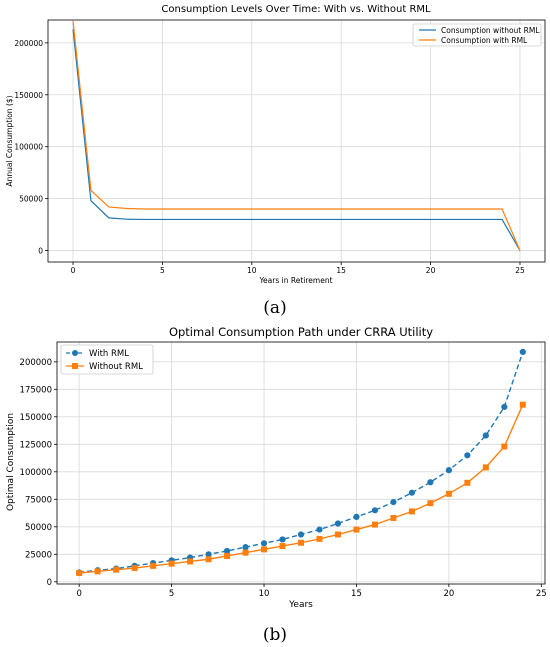 The width and height of the screenshot is (550, 647). I want to click on chart-a-legend-box, so click(477, 35).